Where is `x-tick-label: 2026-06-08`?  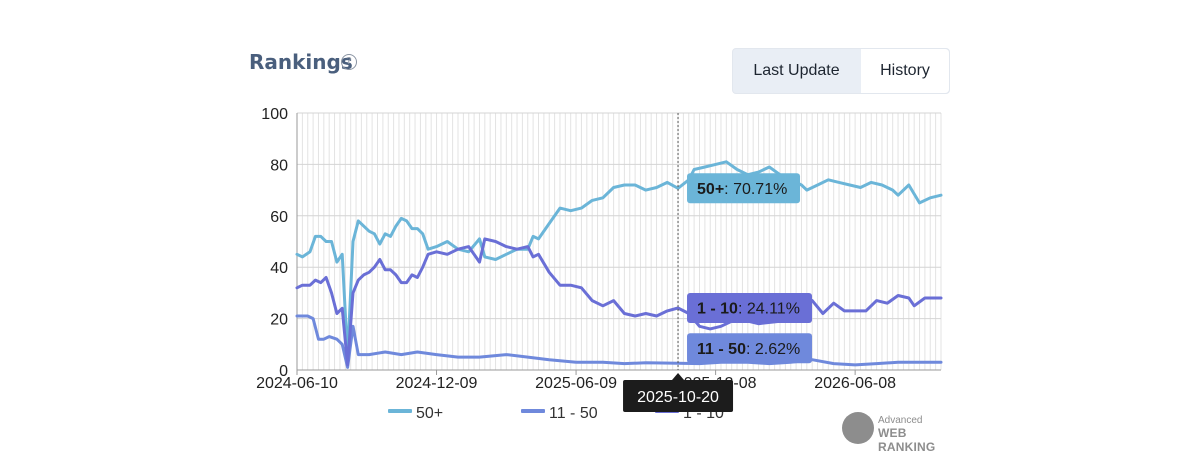
x-tick-label: 2026-06-08 is located at coordinates (855, 383).